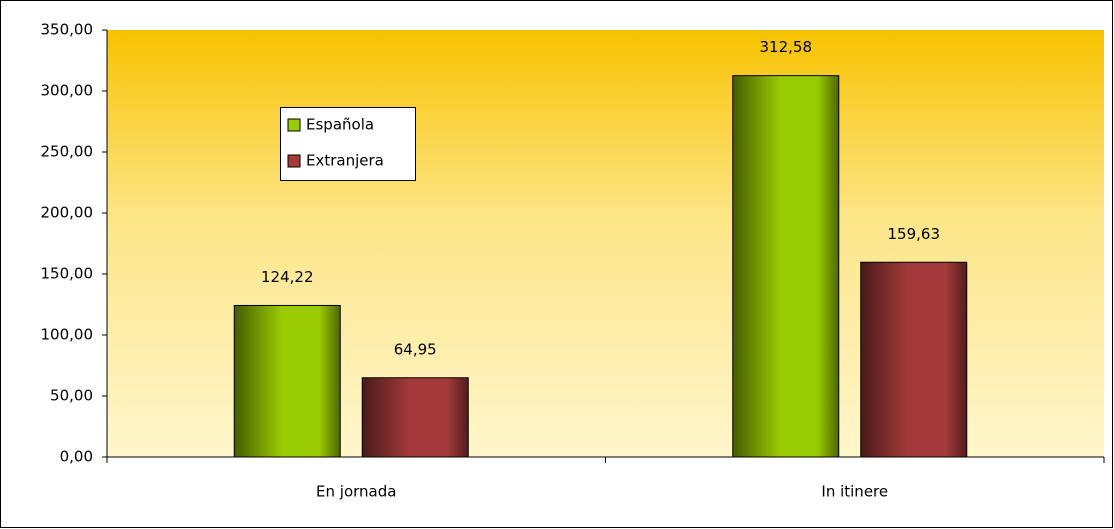 Image resolution: width=1114 pixels, height=529 pixels. I want to click on x-tick-label: En jornada, so click(356, 492).